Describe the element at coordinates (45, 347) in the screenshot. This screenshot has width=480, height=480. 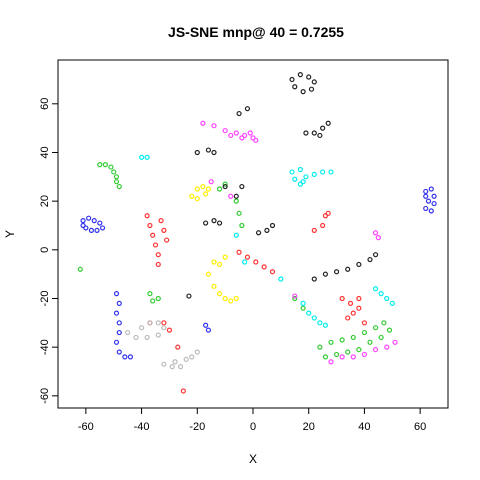
I see `y-tick-label: -40` at that location.